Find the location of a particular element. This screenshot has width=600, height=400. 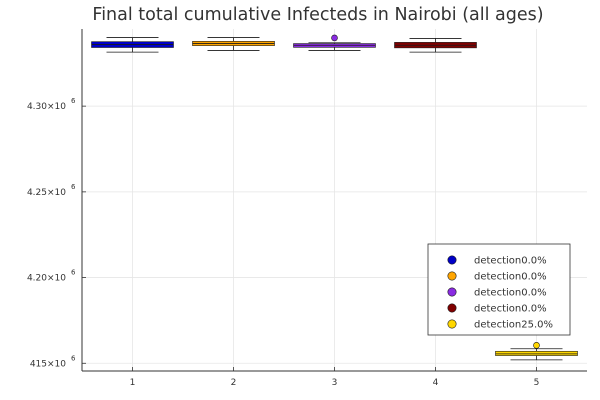

y-tick-label: 4.25×10 is located at coordinates (46, 193).